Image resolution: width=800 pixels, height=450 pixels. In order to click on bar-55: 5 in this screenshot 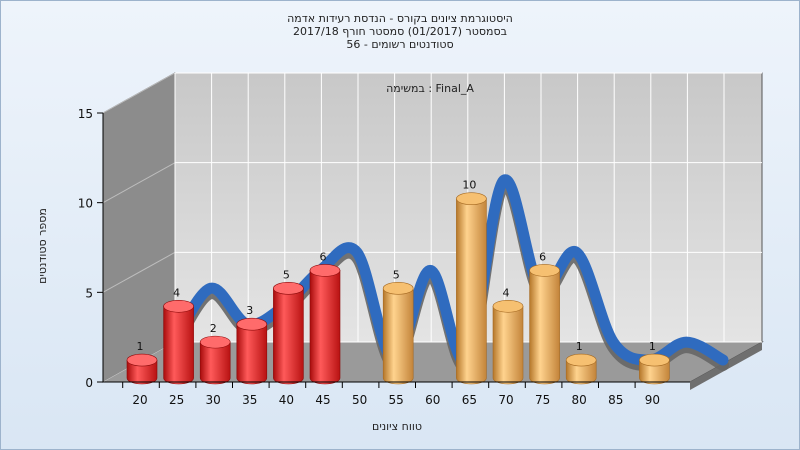, I will do `click(398, 326)`.